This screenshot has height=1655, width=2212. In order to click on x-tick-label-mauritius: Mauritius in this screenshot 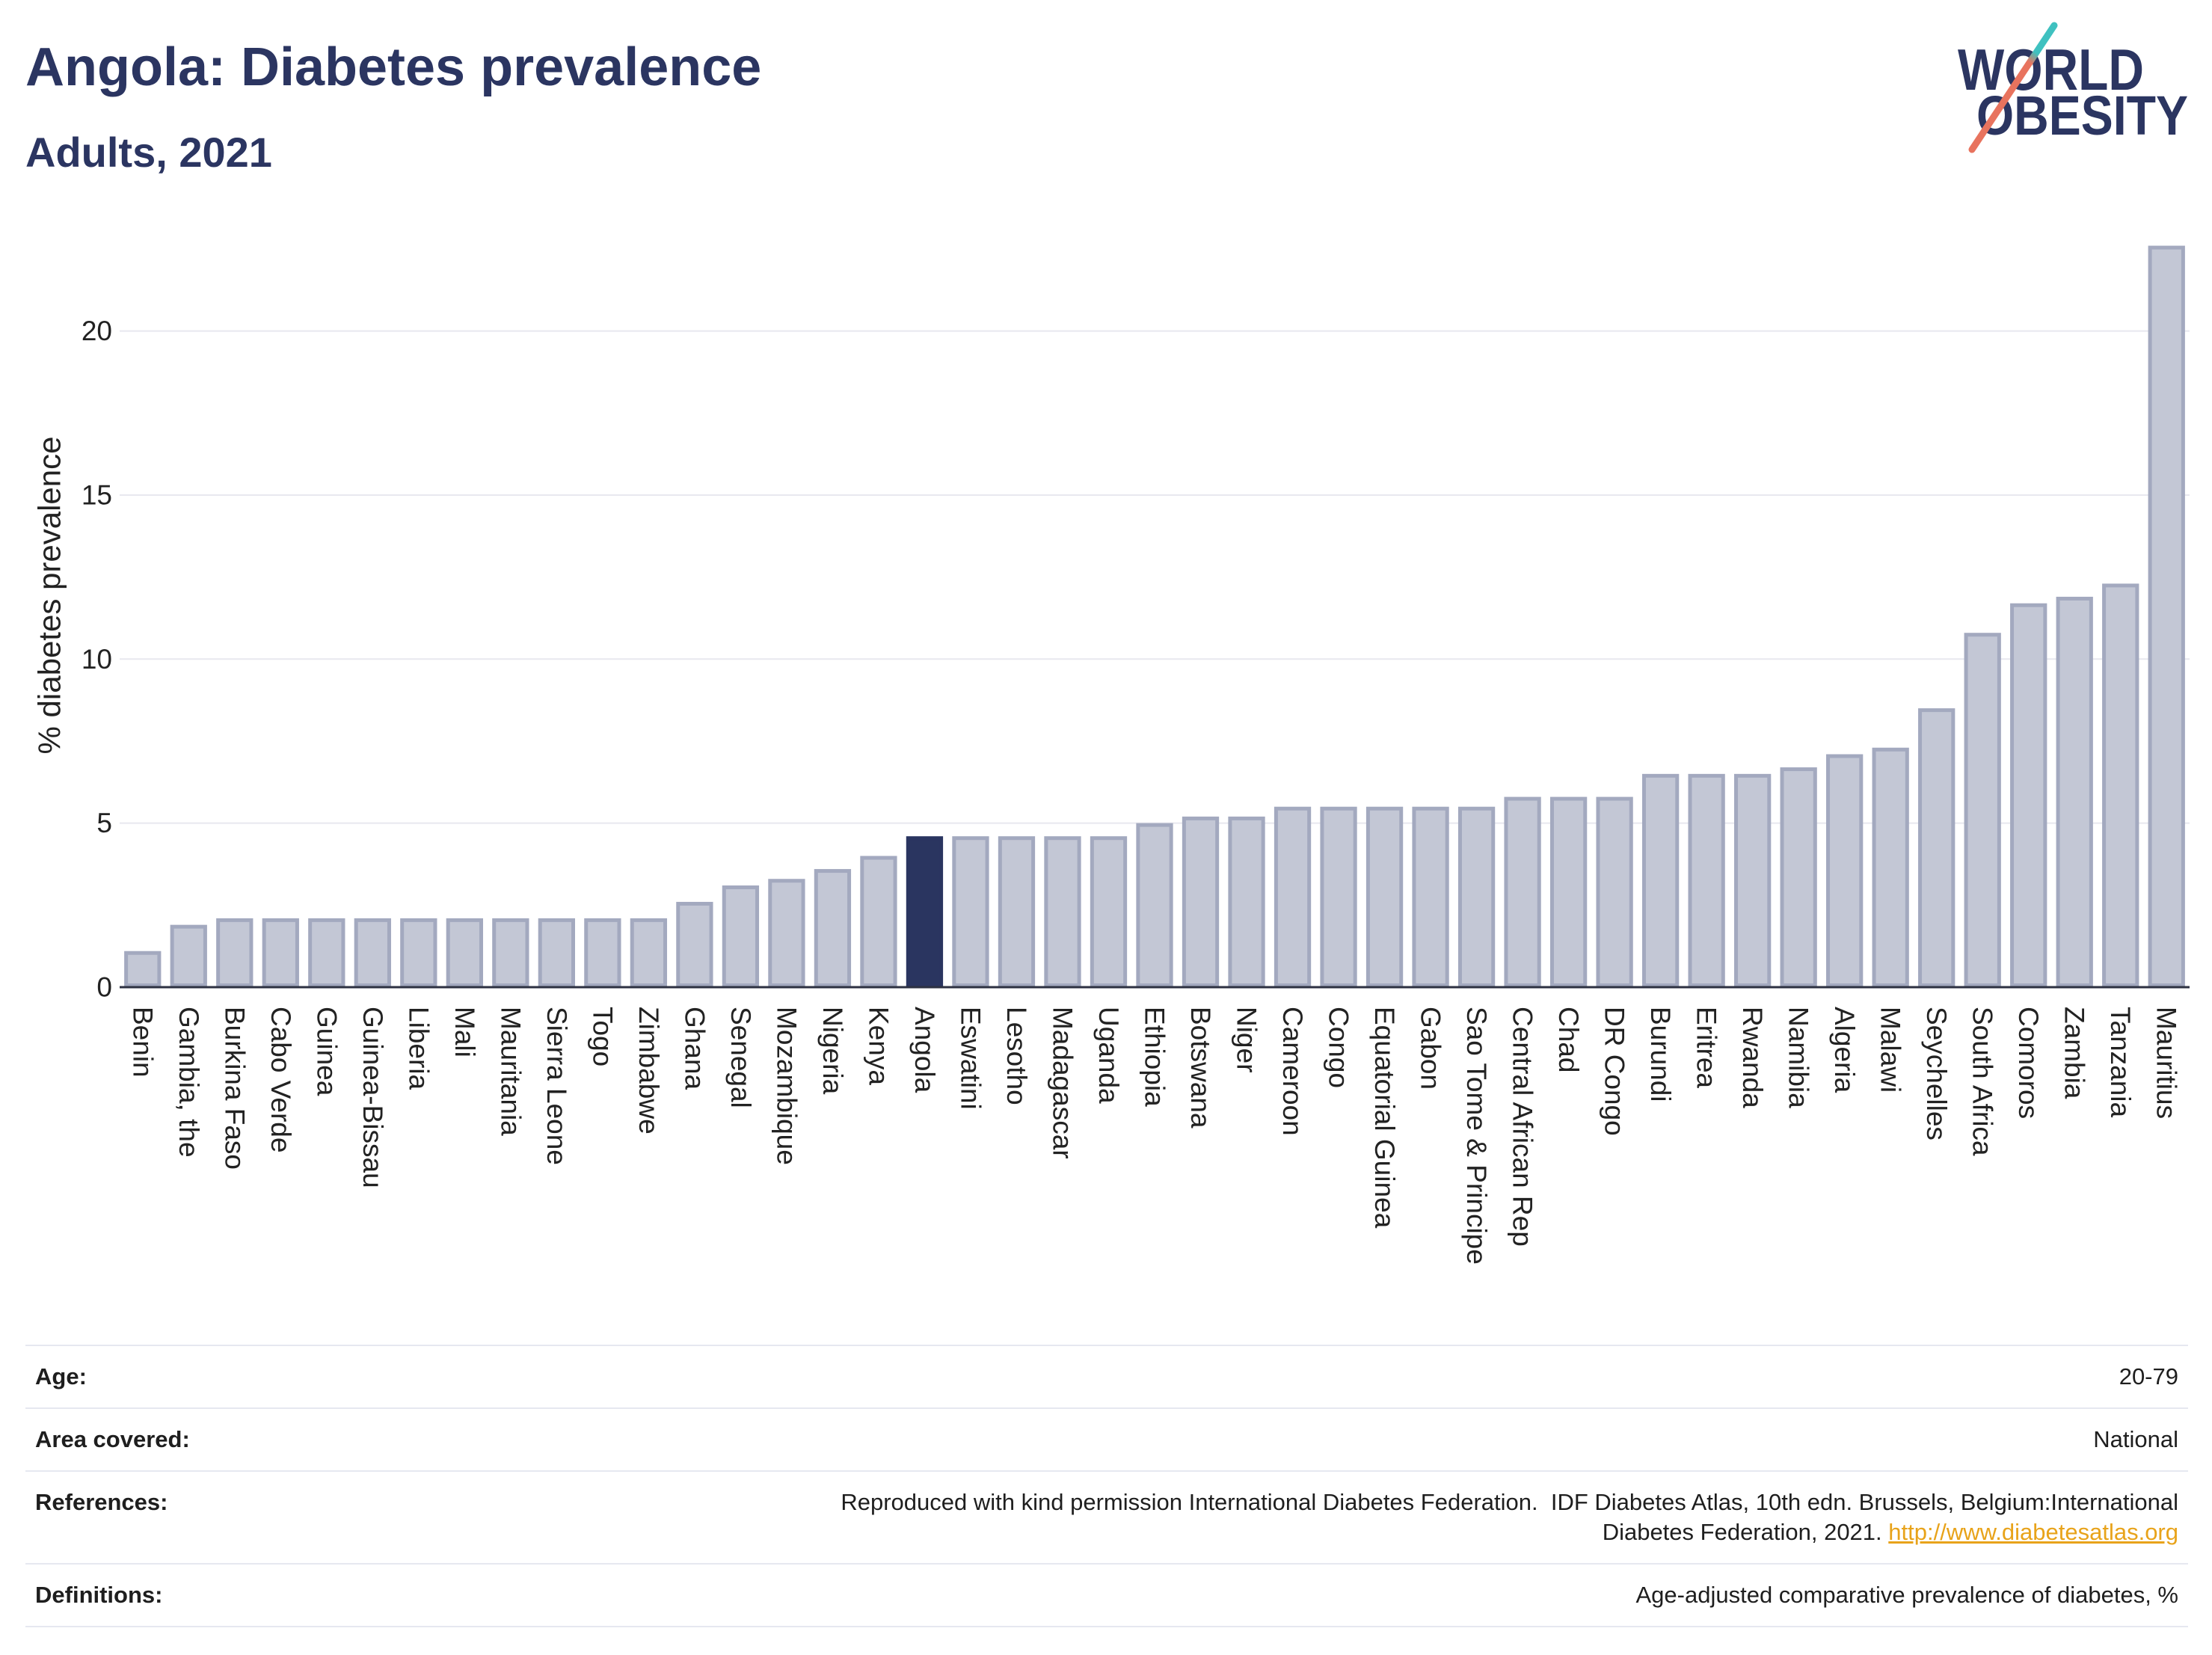, I will do `click(2166, 1063)`.